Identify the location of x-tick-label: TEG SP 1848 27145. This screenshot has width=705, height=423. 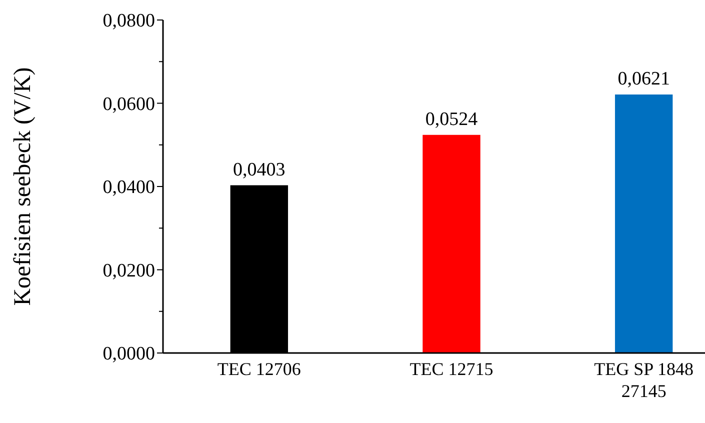
(644, 380).